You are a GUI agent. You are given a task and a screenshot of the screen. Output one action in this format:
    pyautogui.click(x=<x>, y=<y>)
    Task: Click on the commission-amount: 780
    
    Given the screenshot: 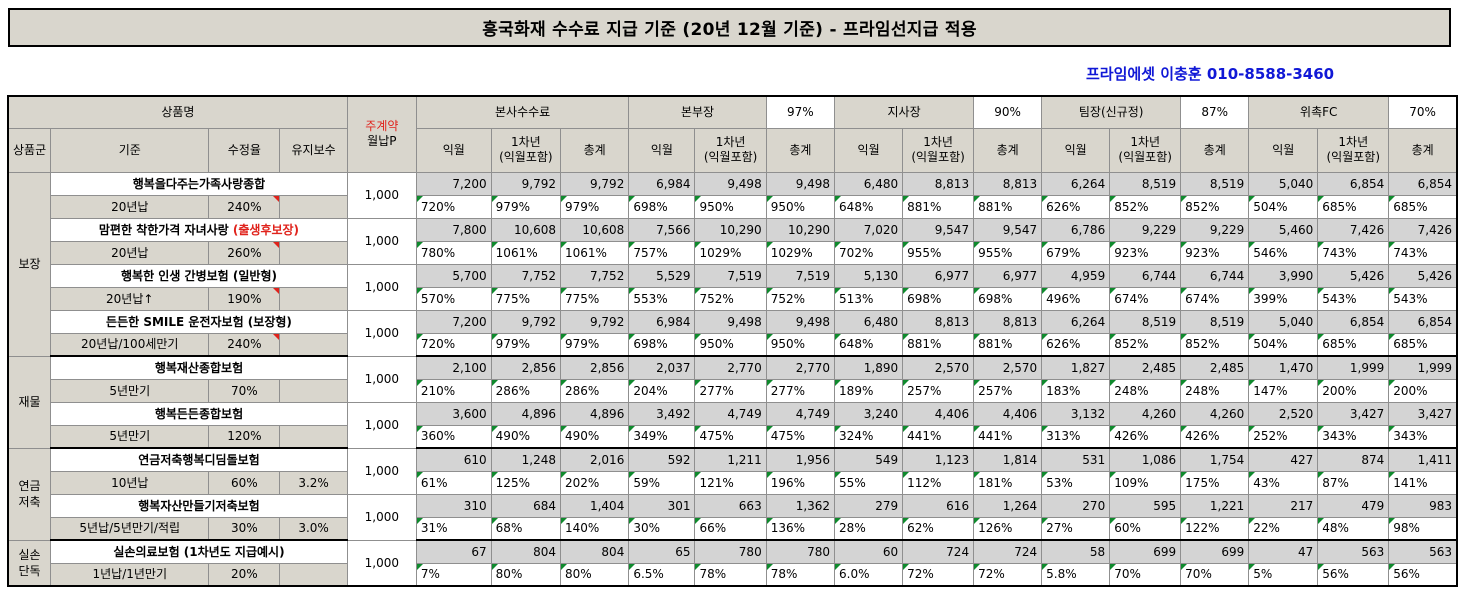 What is the action you would take?
    pyautogui.click(x=730, y=551)
    